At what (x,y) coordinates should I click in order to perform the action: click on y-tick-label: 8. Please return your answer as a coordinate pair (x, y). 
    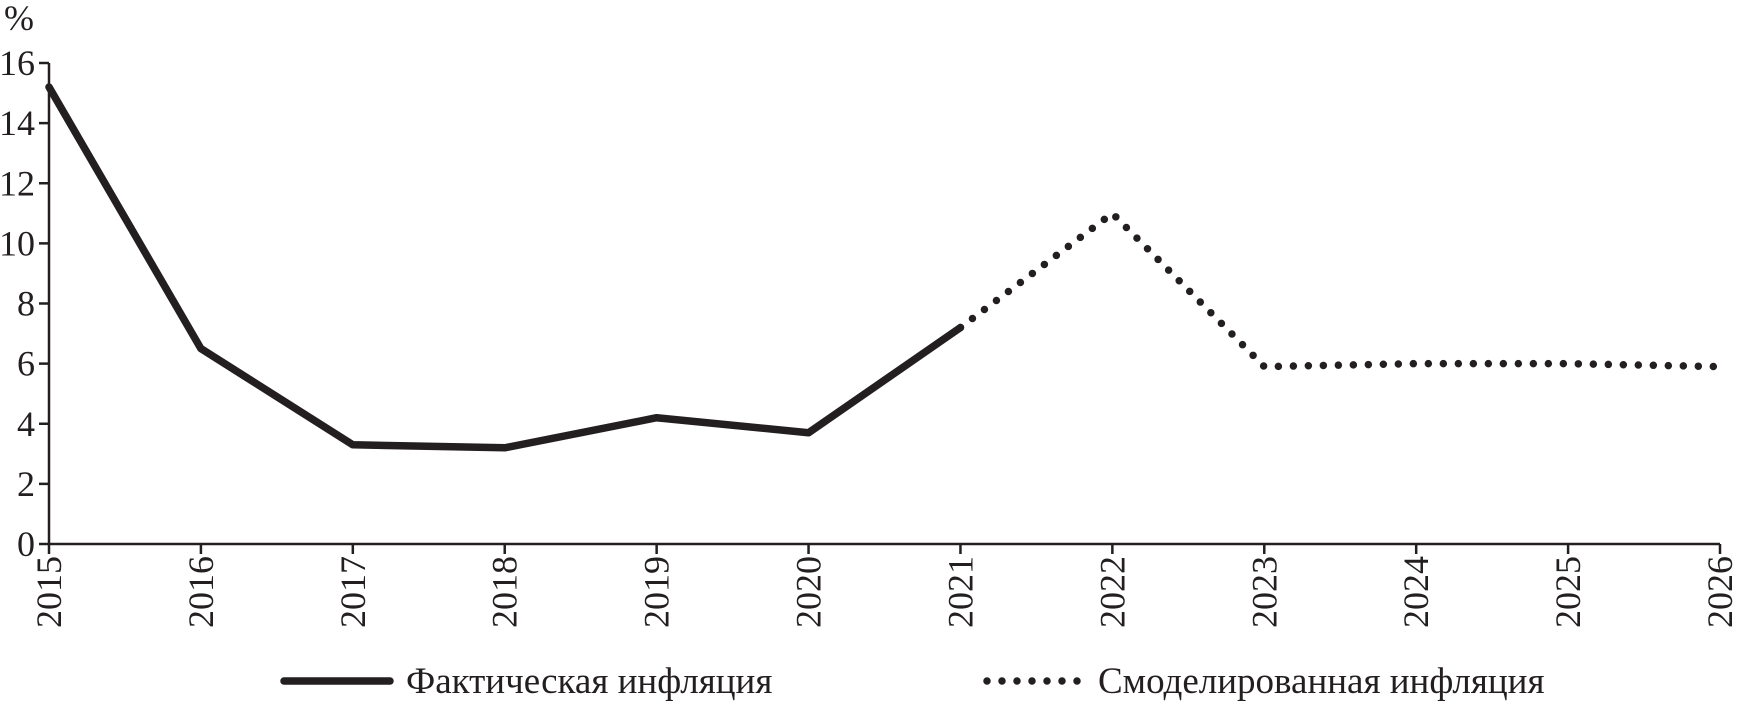
    Looking at the image, I should click on (26, 304).